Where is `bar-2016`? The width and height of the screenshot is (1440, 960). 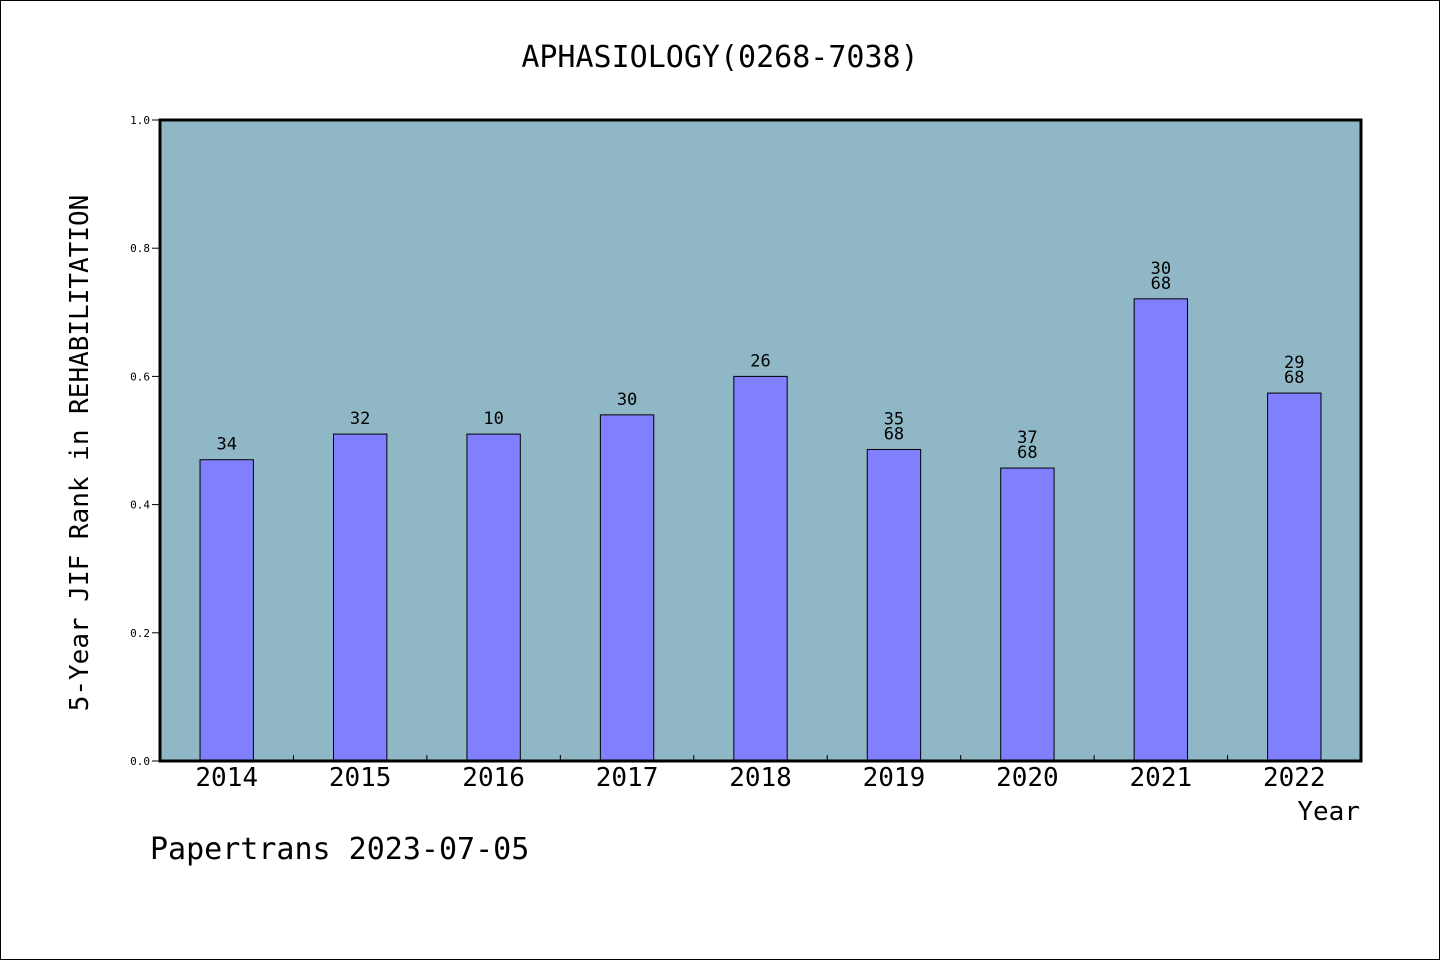
bar-2016 is located at coordinates (493, 597).